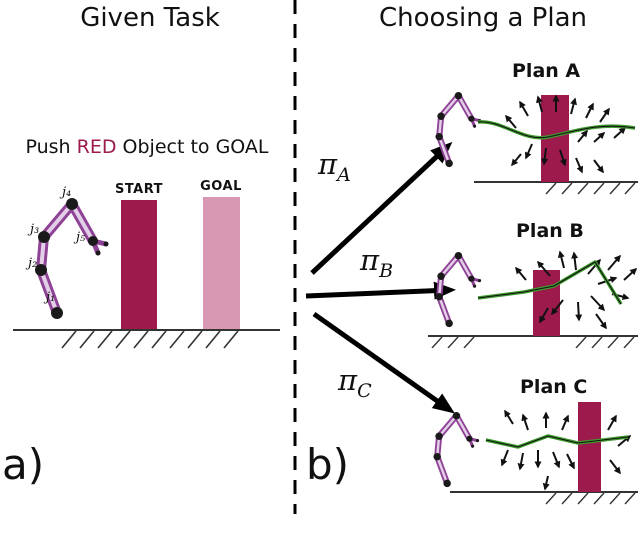 The height and width of the screenshot is (534, 640). Describe the element at coordinates (48, 147) in the screenshot. I see `instruction-prefix: Push` at that location.